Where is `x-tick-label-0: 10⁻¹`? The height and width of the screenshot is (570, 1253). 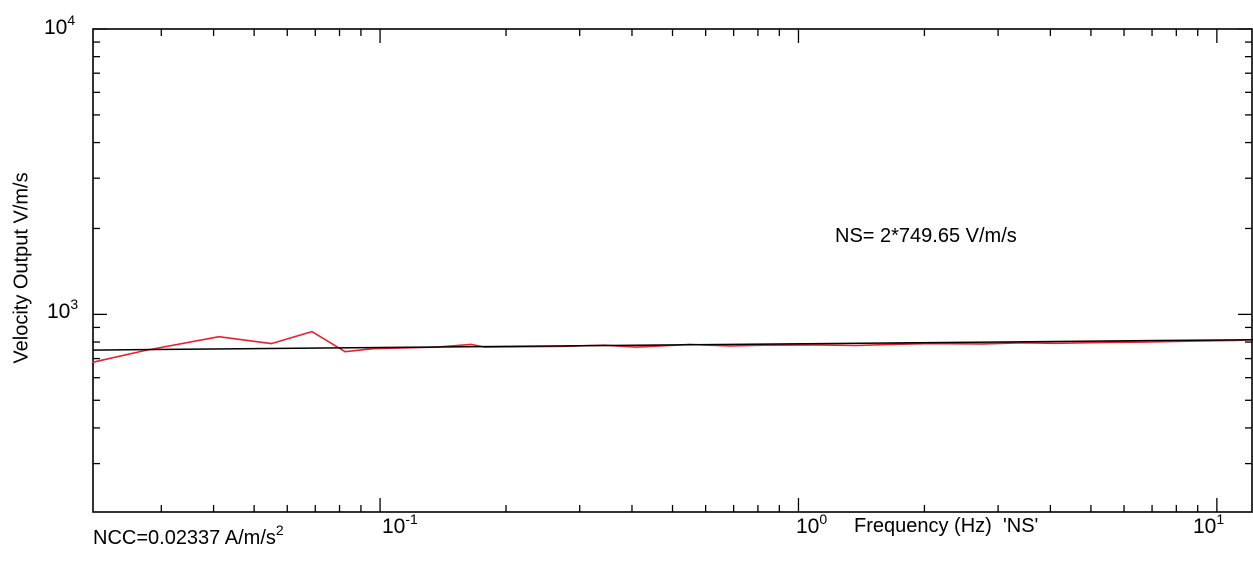
x-tick-label-0: 10⁻¹ is located at coordinates (400, 525).